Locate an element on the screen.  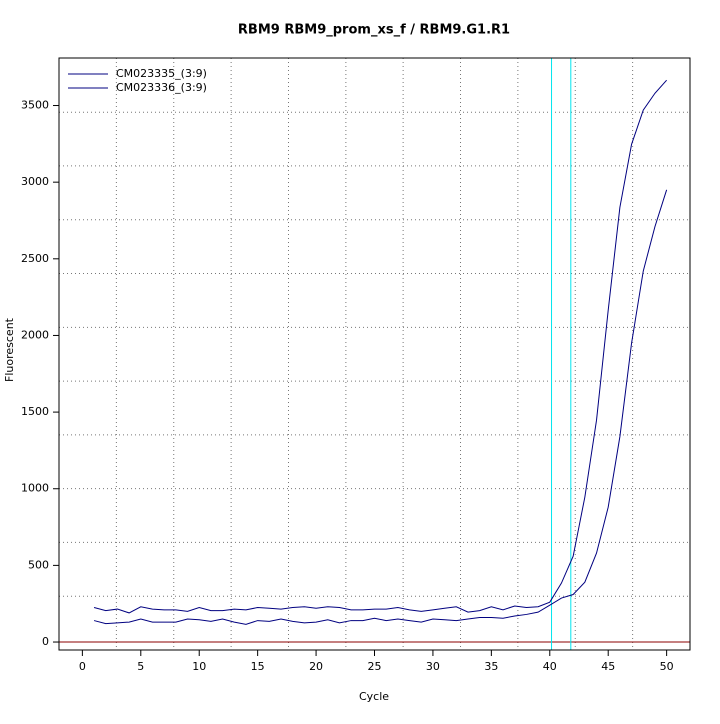
x-tick-label: 35 is located at coordinates (491, 666).